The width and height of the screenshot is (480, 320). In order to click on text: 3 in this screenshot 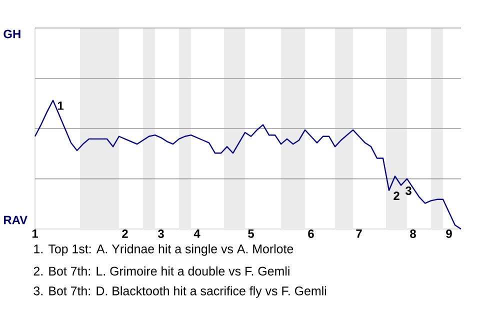, I will do `click(408, 190)`.